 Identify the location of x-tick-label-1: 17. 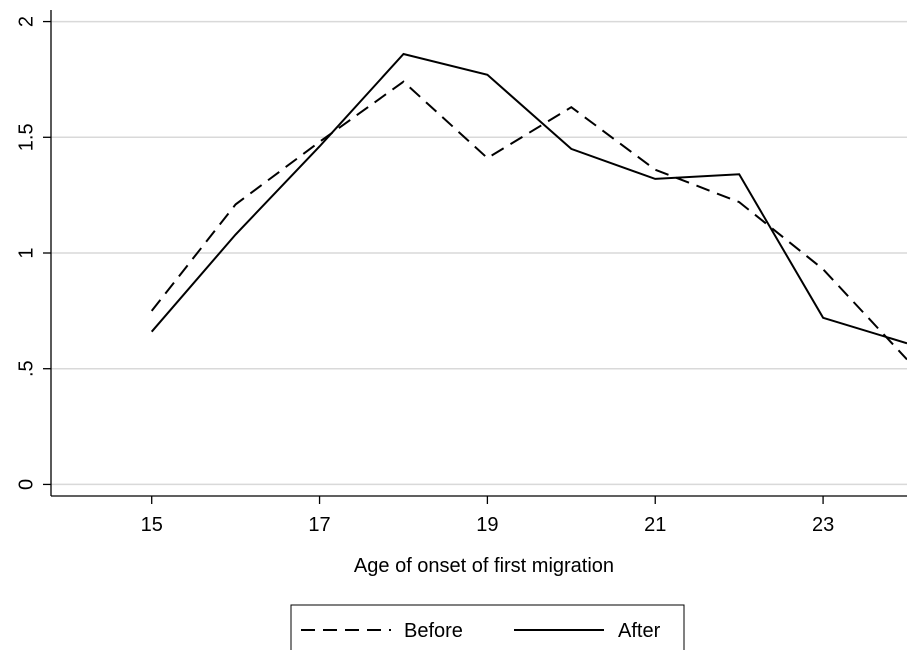
(319, 525).